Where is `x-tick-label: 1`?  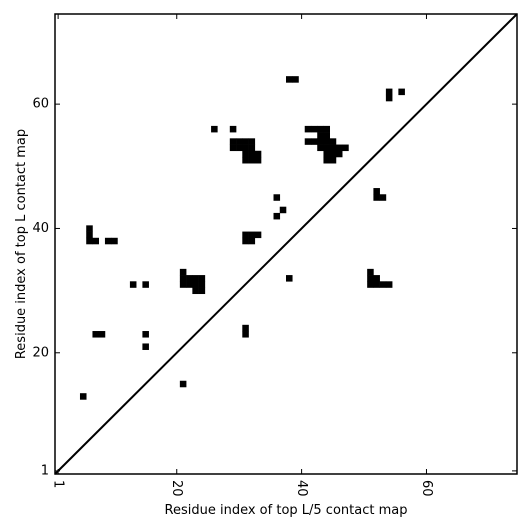
x-tick-label: 1 is located at coordinates (58, 484).